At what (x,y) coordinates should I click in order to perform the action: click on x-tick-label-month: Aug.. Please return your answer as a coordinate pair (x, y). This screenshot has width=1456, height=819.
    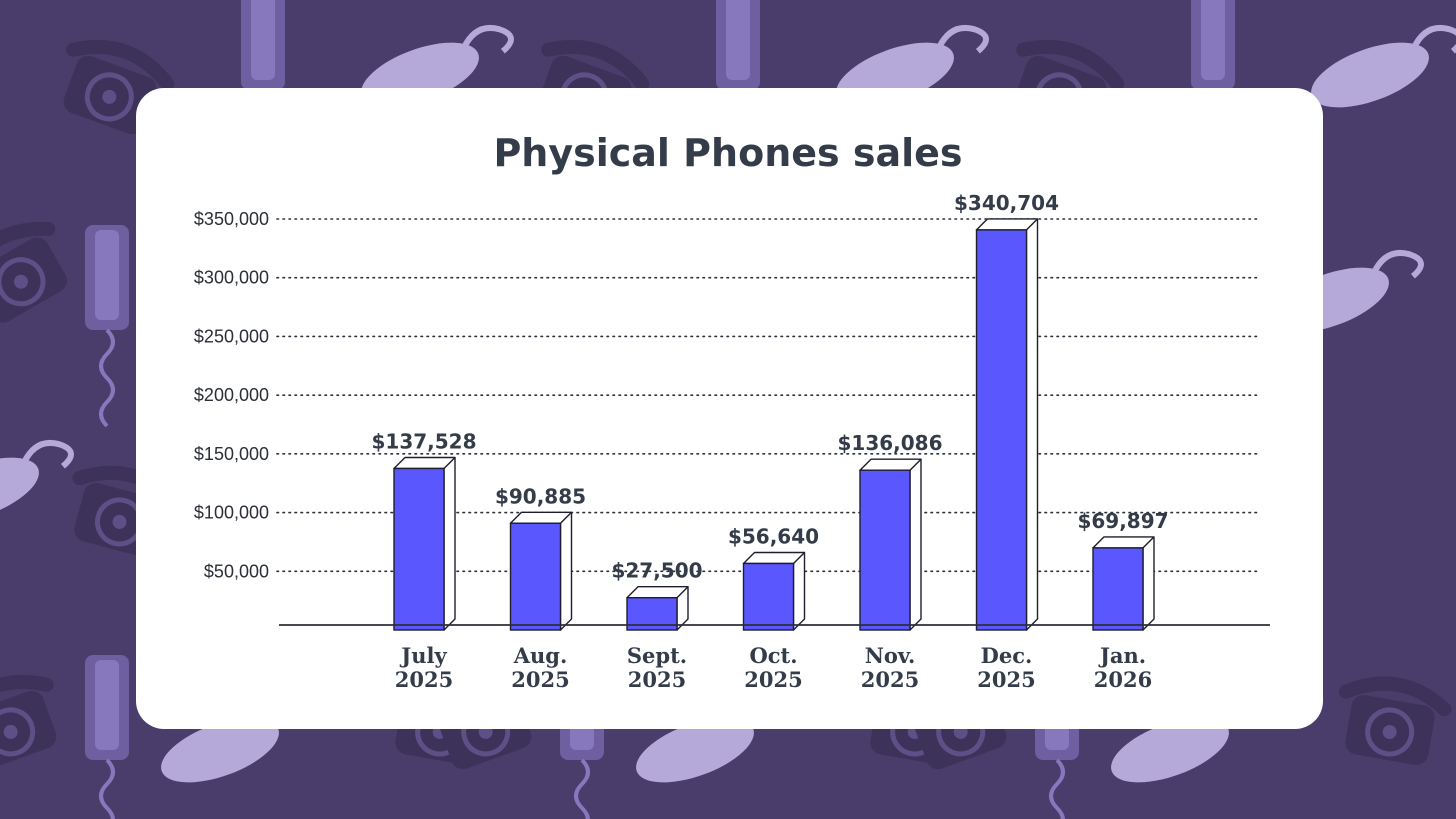
    Looking at the image, I should click on (540, 655).